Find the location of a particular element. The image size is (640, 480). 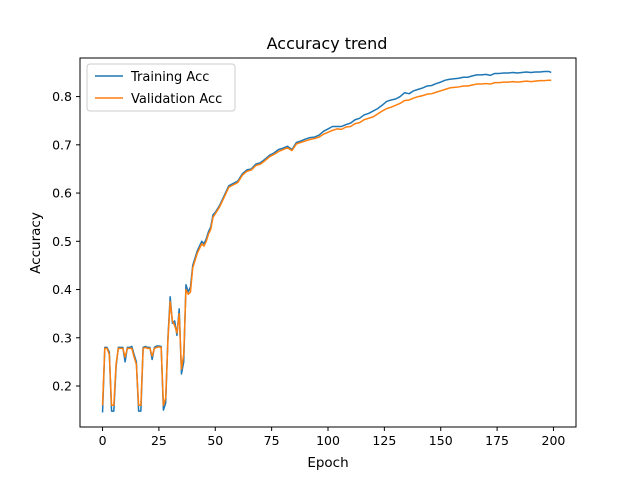

x-tick-label: 125 is located at coordinates (384, 440).